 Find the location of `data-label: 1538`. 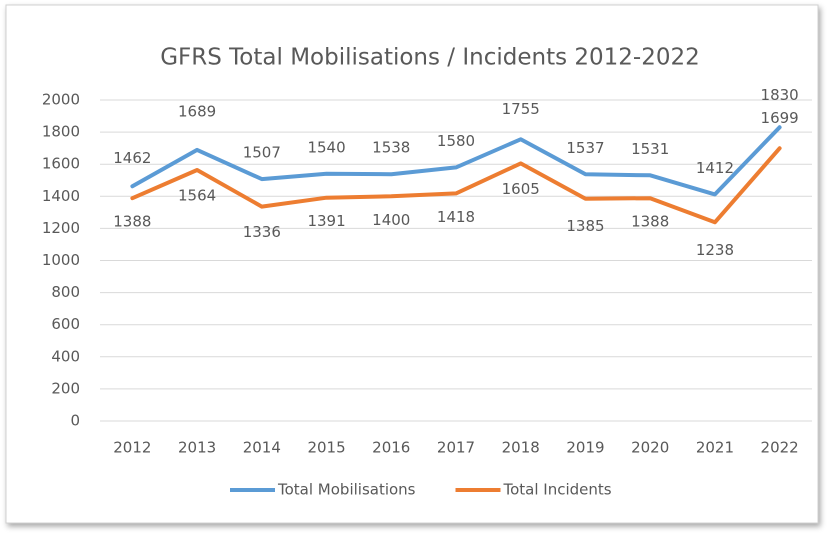

data-label: 1538 is located at coordinates (391, 148).